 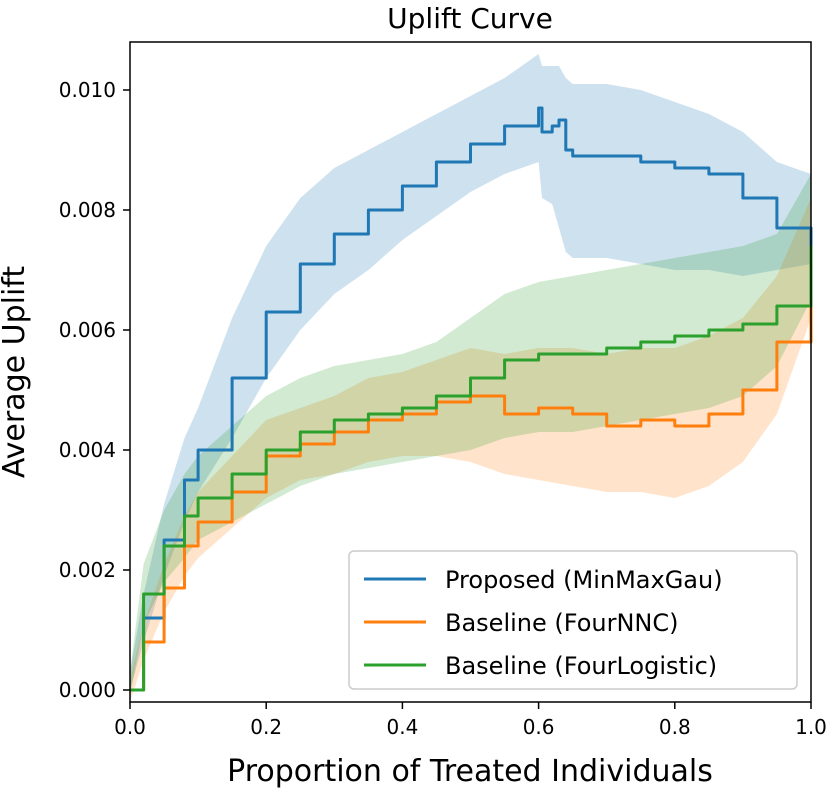 What do you see at coordinates (266, 727) in the screenshot?
I see `x-tick-label: 0.2` at bounding box center [266, 727].